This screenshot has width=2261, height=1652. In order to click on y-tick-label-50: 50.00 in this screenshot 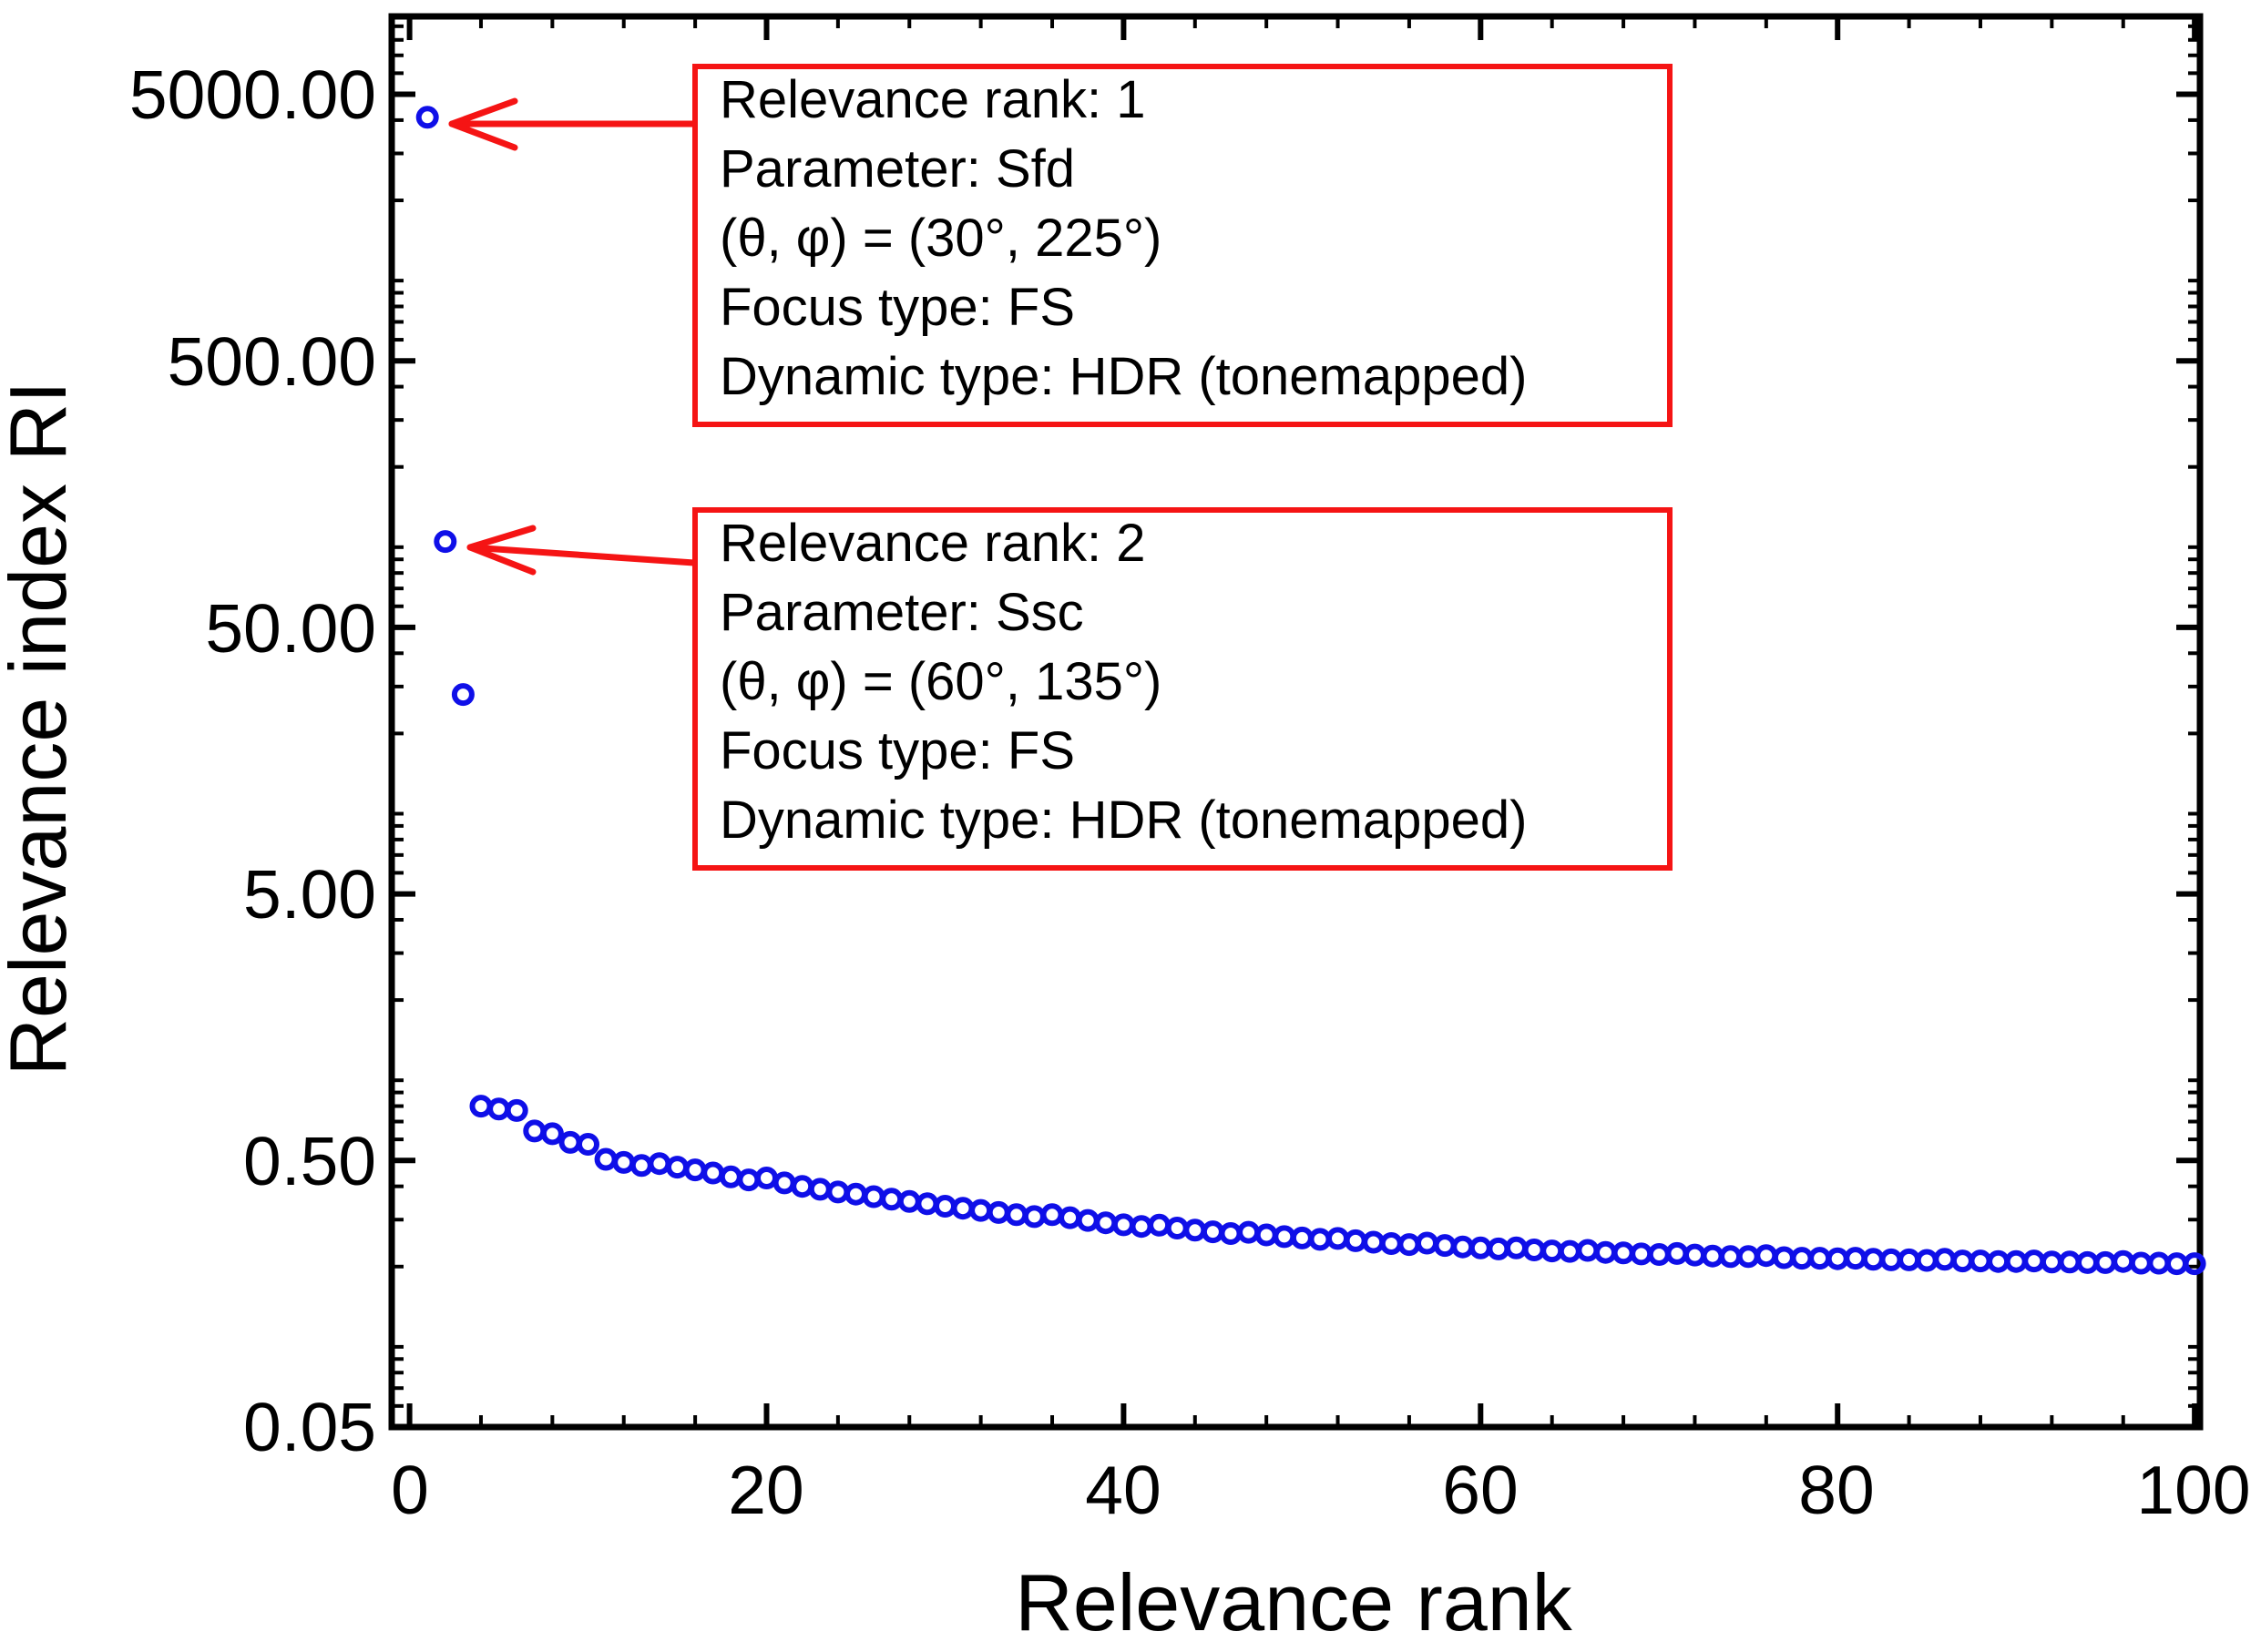, I will do `click(290, 628)`.